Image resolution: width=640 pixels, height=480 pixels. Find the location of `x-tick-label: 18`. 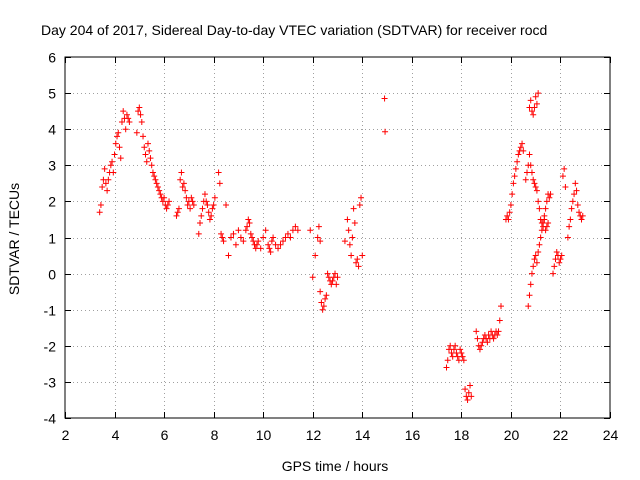

x-tick-label: 18 is located at coordinates (462, 435).